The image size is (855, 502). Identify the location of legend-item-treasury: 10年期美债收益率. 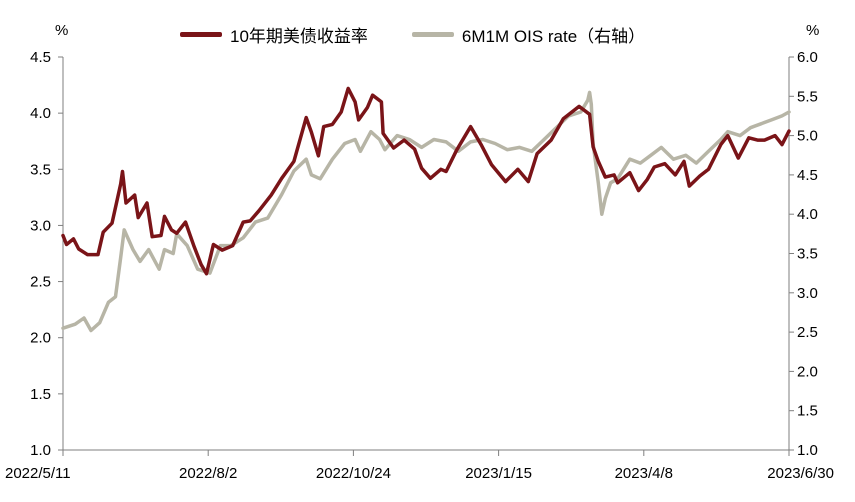
(274, 34).